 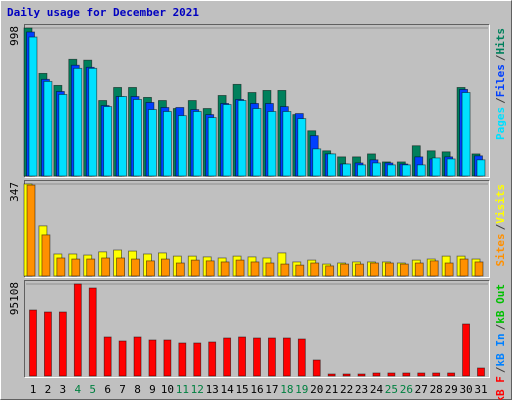 What do you see at coordinates (451, 389) in the screenshot?
I see `x-tick-label: 29` at bounding box center [451, 389].